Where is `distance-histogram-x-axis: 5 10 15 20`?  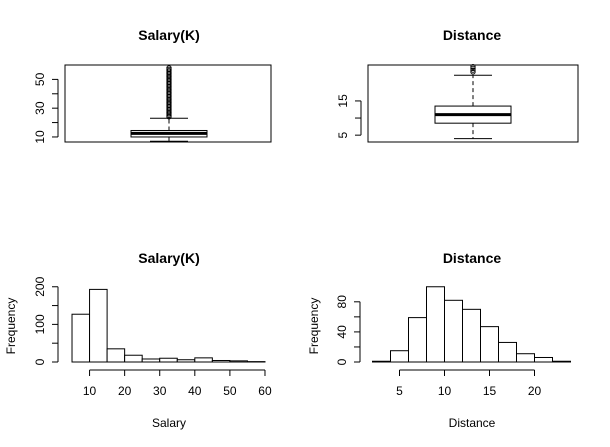 distance-histogram-x-axis: 5 10 15 20 is located at coordinates (469, 383).